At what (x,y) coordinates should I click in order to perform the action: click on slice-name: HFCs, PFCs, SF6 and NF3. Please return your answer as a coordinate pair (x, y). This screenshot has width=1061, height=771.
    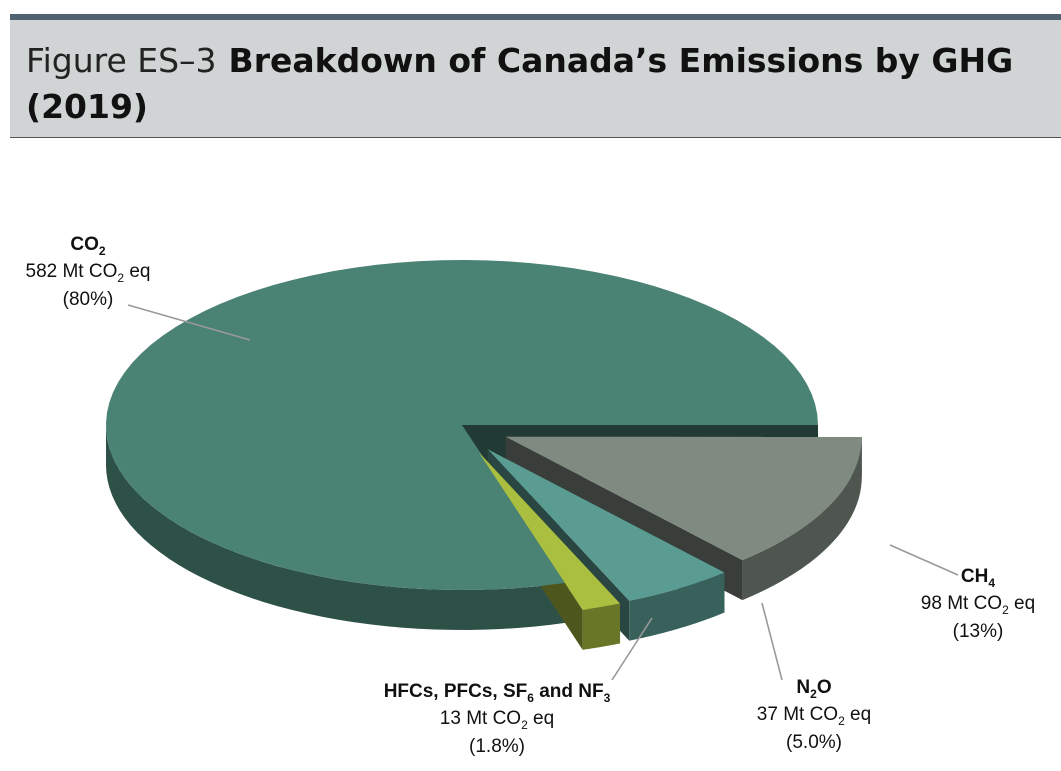
    Looking at the image, I should click on (497, 693).